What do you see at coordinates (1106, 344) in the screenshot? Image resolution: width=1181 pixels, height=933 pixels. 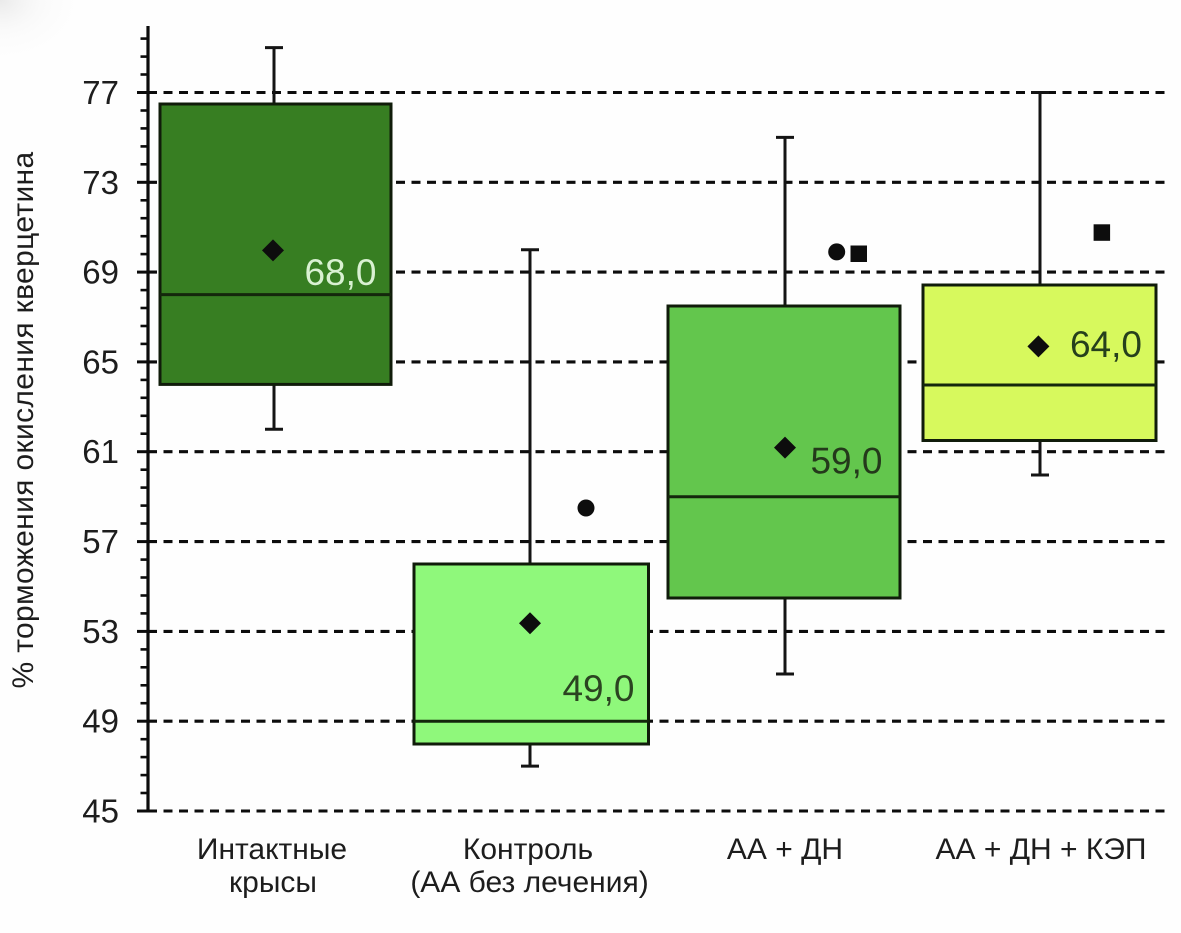 I see `svg-text: 64,0` at bounding box center [1106, 344].